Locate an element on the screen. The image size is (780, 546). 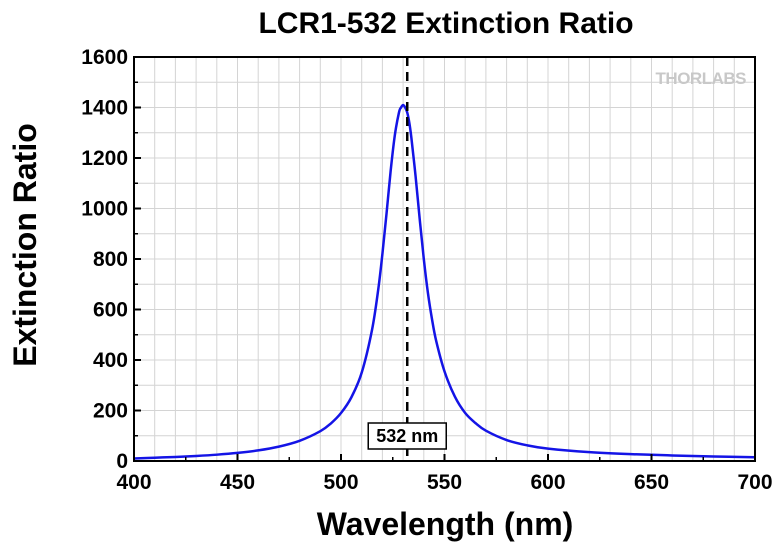
y-tick-label: 800 is located at coordinates (110, 259).